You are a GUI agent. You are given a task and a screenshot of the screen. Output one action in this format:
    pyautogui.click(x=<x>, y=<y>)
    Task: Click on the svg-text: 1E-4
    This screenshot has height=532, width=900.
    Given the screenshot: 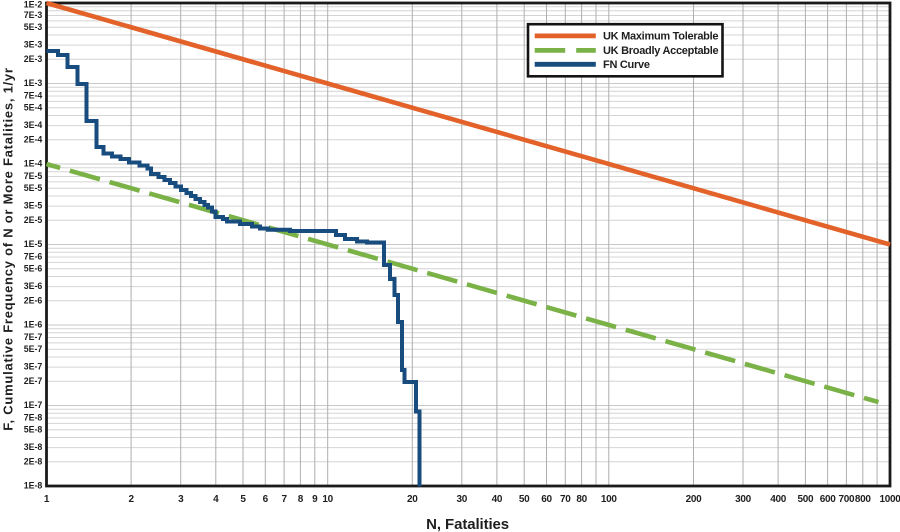 What is the action you would take?
    pyautogui.click(x=33, y=164)
    